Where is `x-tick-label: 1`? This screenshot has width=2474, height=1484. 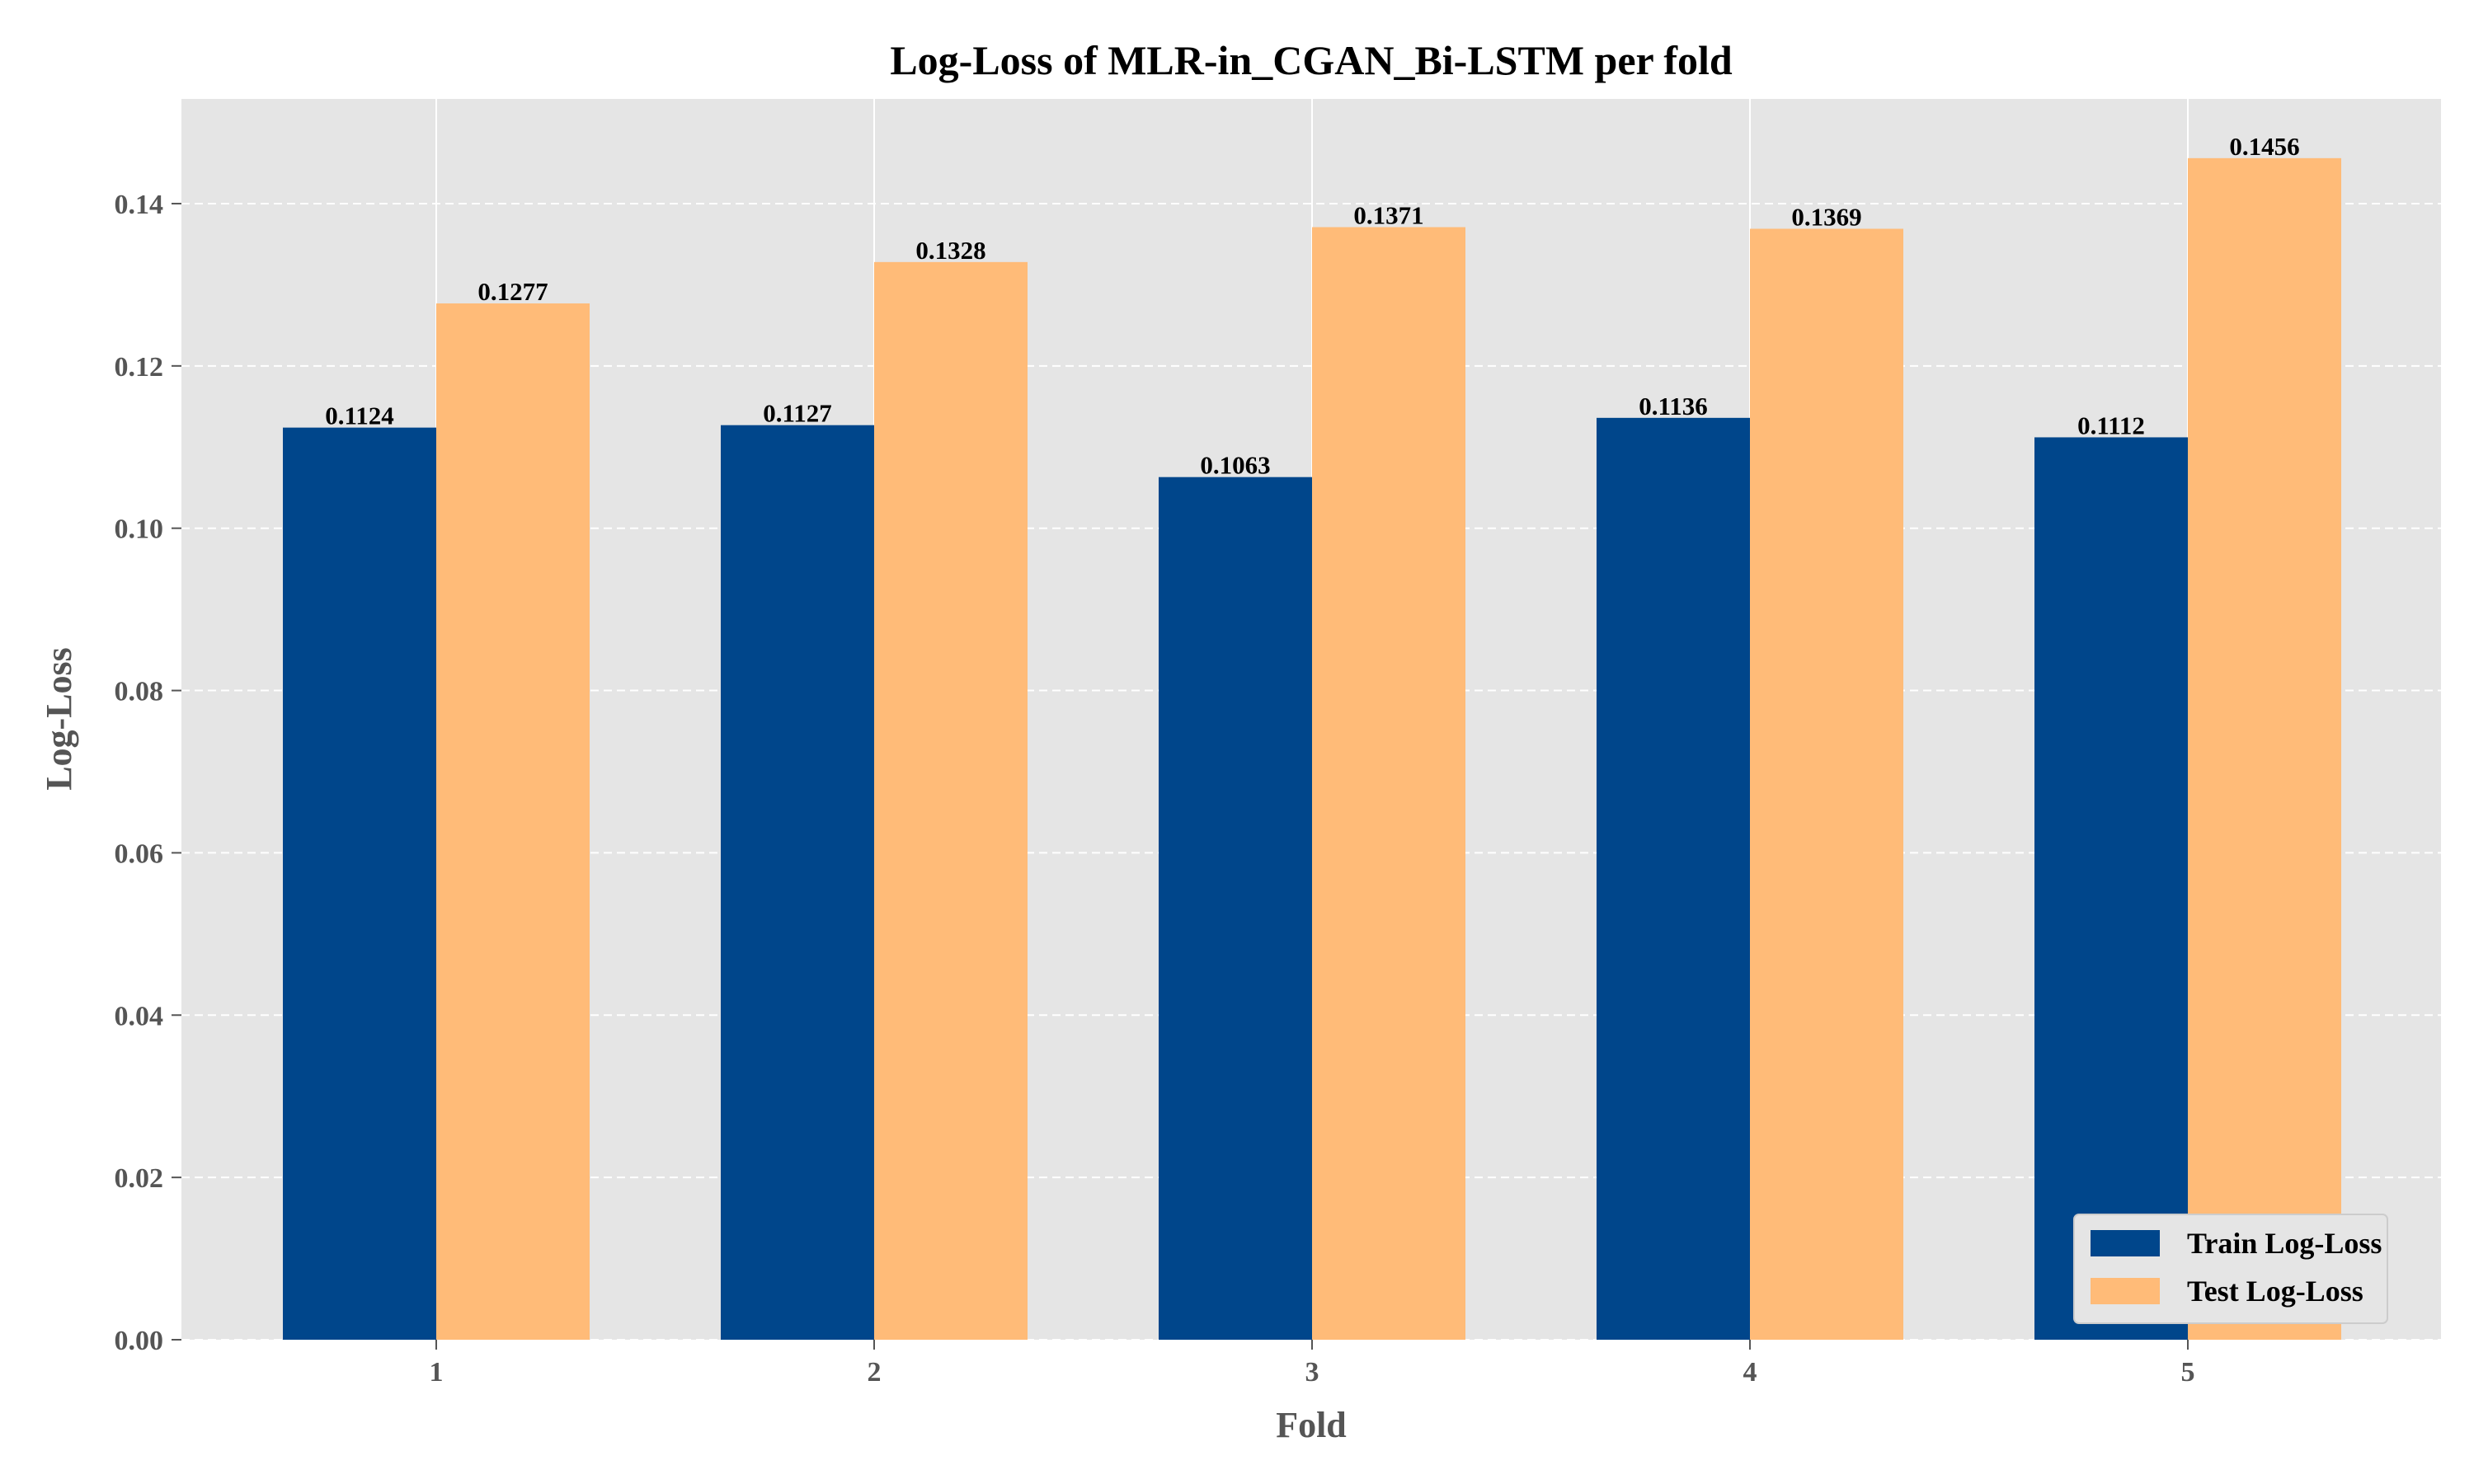 x-tick-label: 1 is located at coordinates (437, 1372).